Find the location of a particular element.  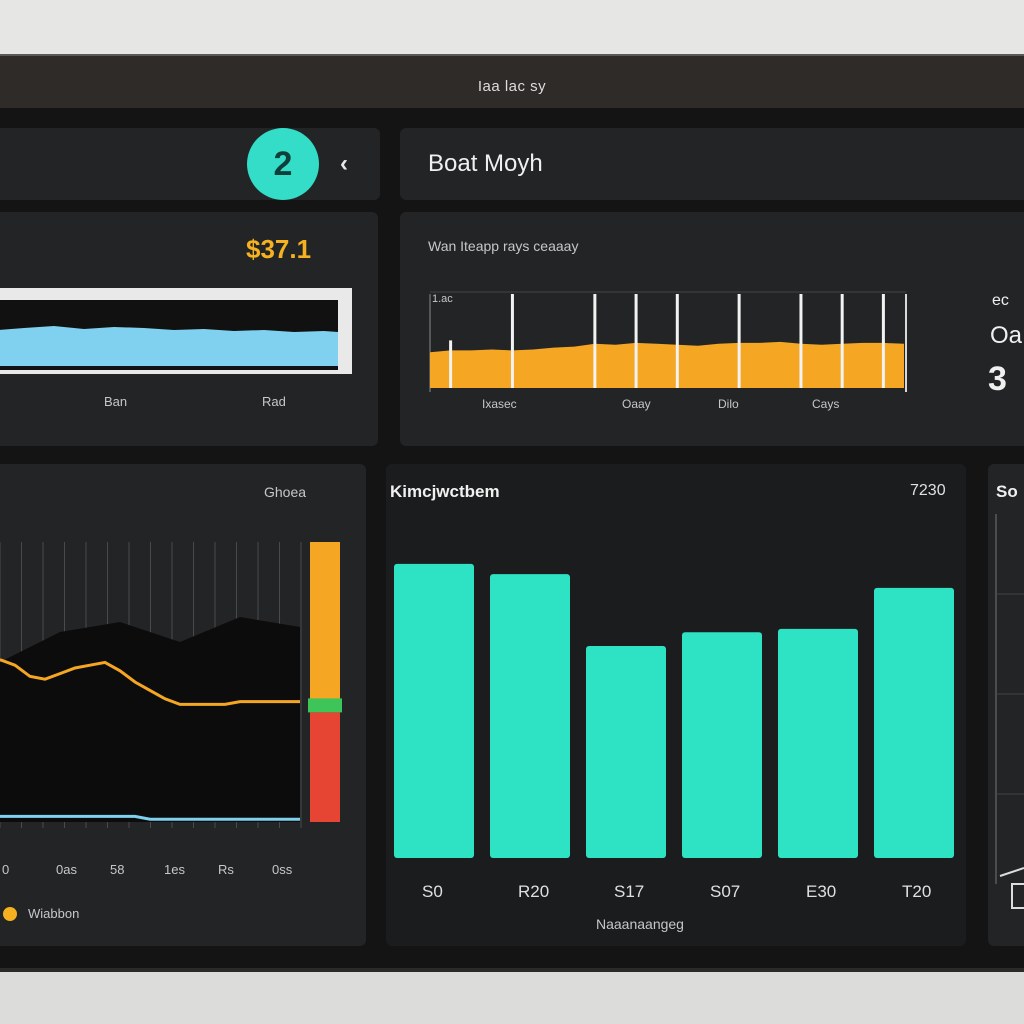

avatar-glyph: 2 is located at coordinates (283, 163).